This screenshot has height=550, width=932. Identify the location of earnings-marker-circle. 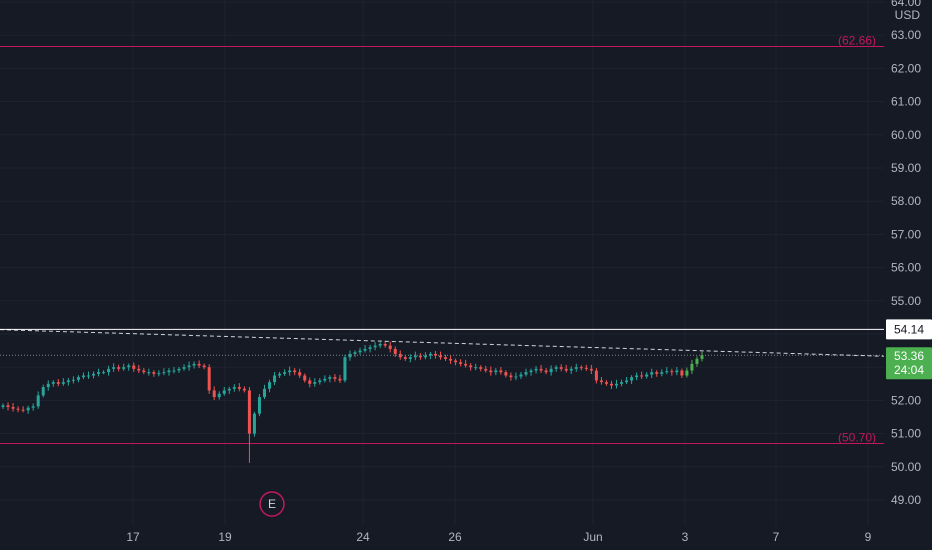
(272, 504).